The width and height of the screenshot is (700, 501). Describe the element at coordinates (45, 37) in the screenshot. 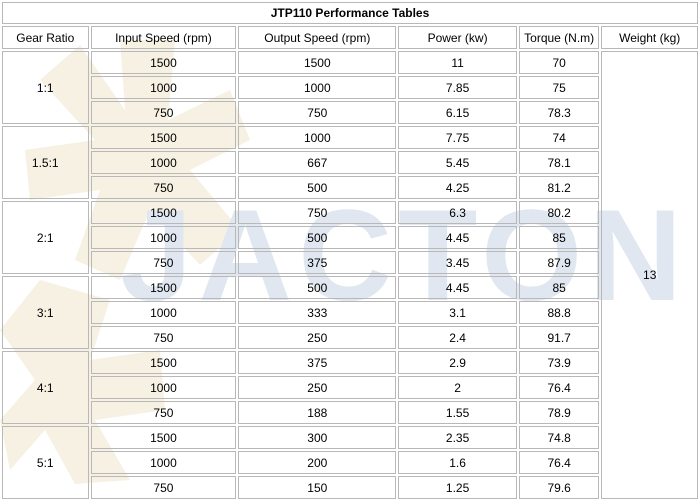

I see `column-header: Gear Ratio` at that location.